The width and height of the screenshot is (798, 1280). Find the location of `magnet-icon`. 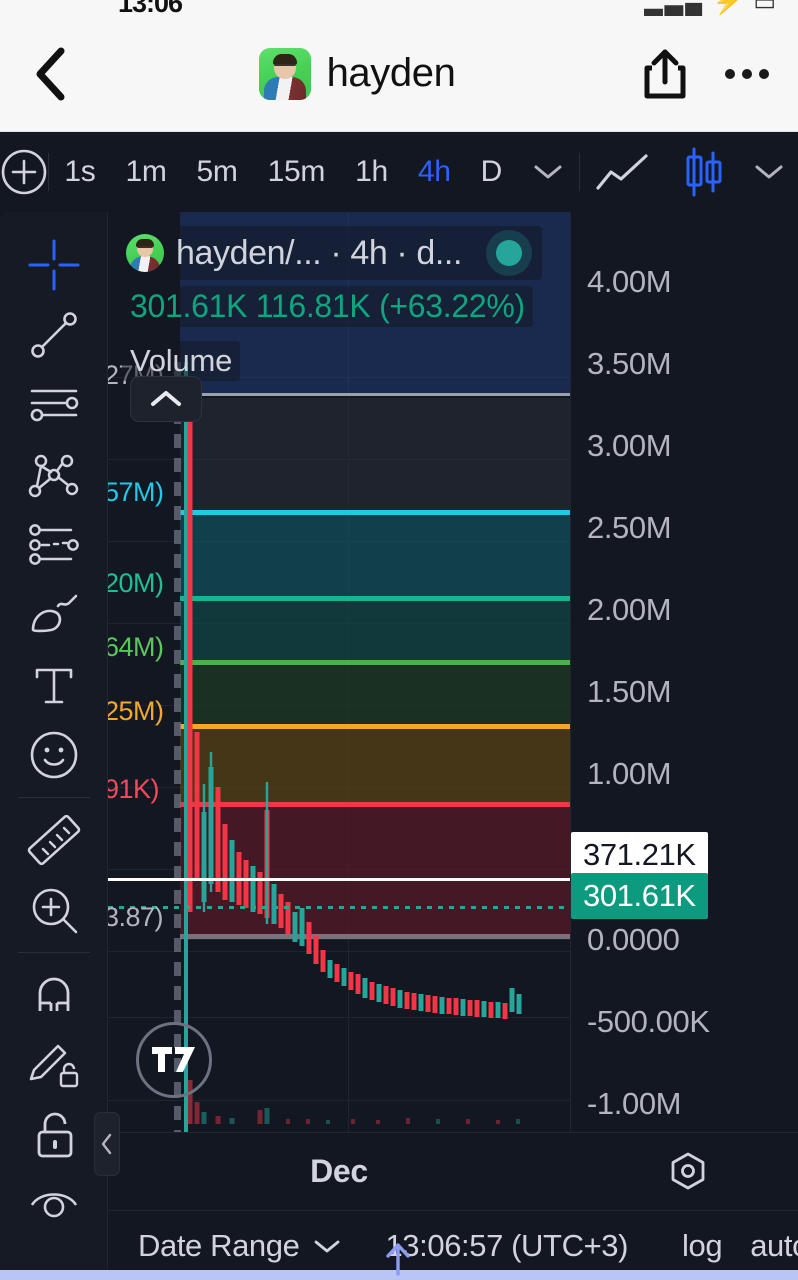

magnet-icon is located at coordinates (54, 994).